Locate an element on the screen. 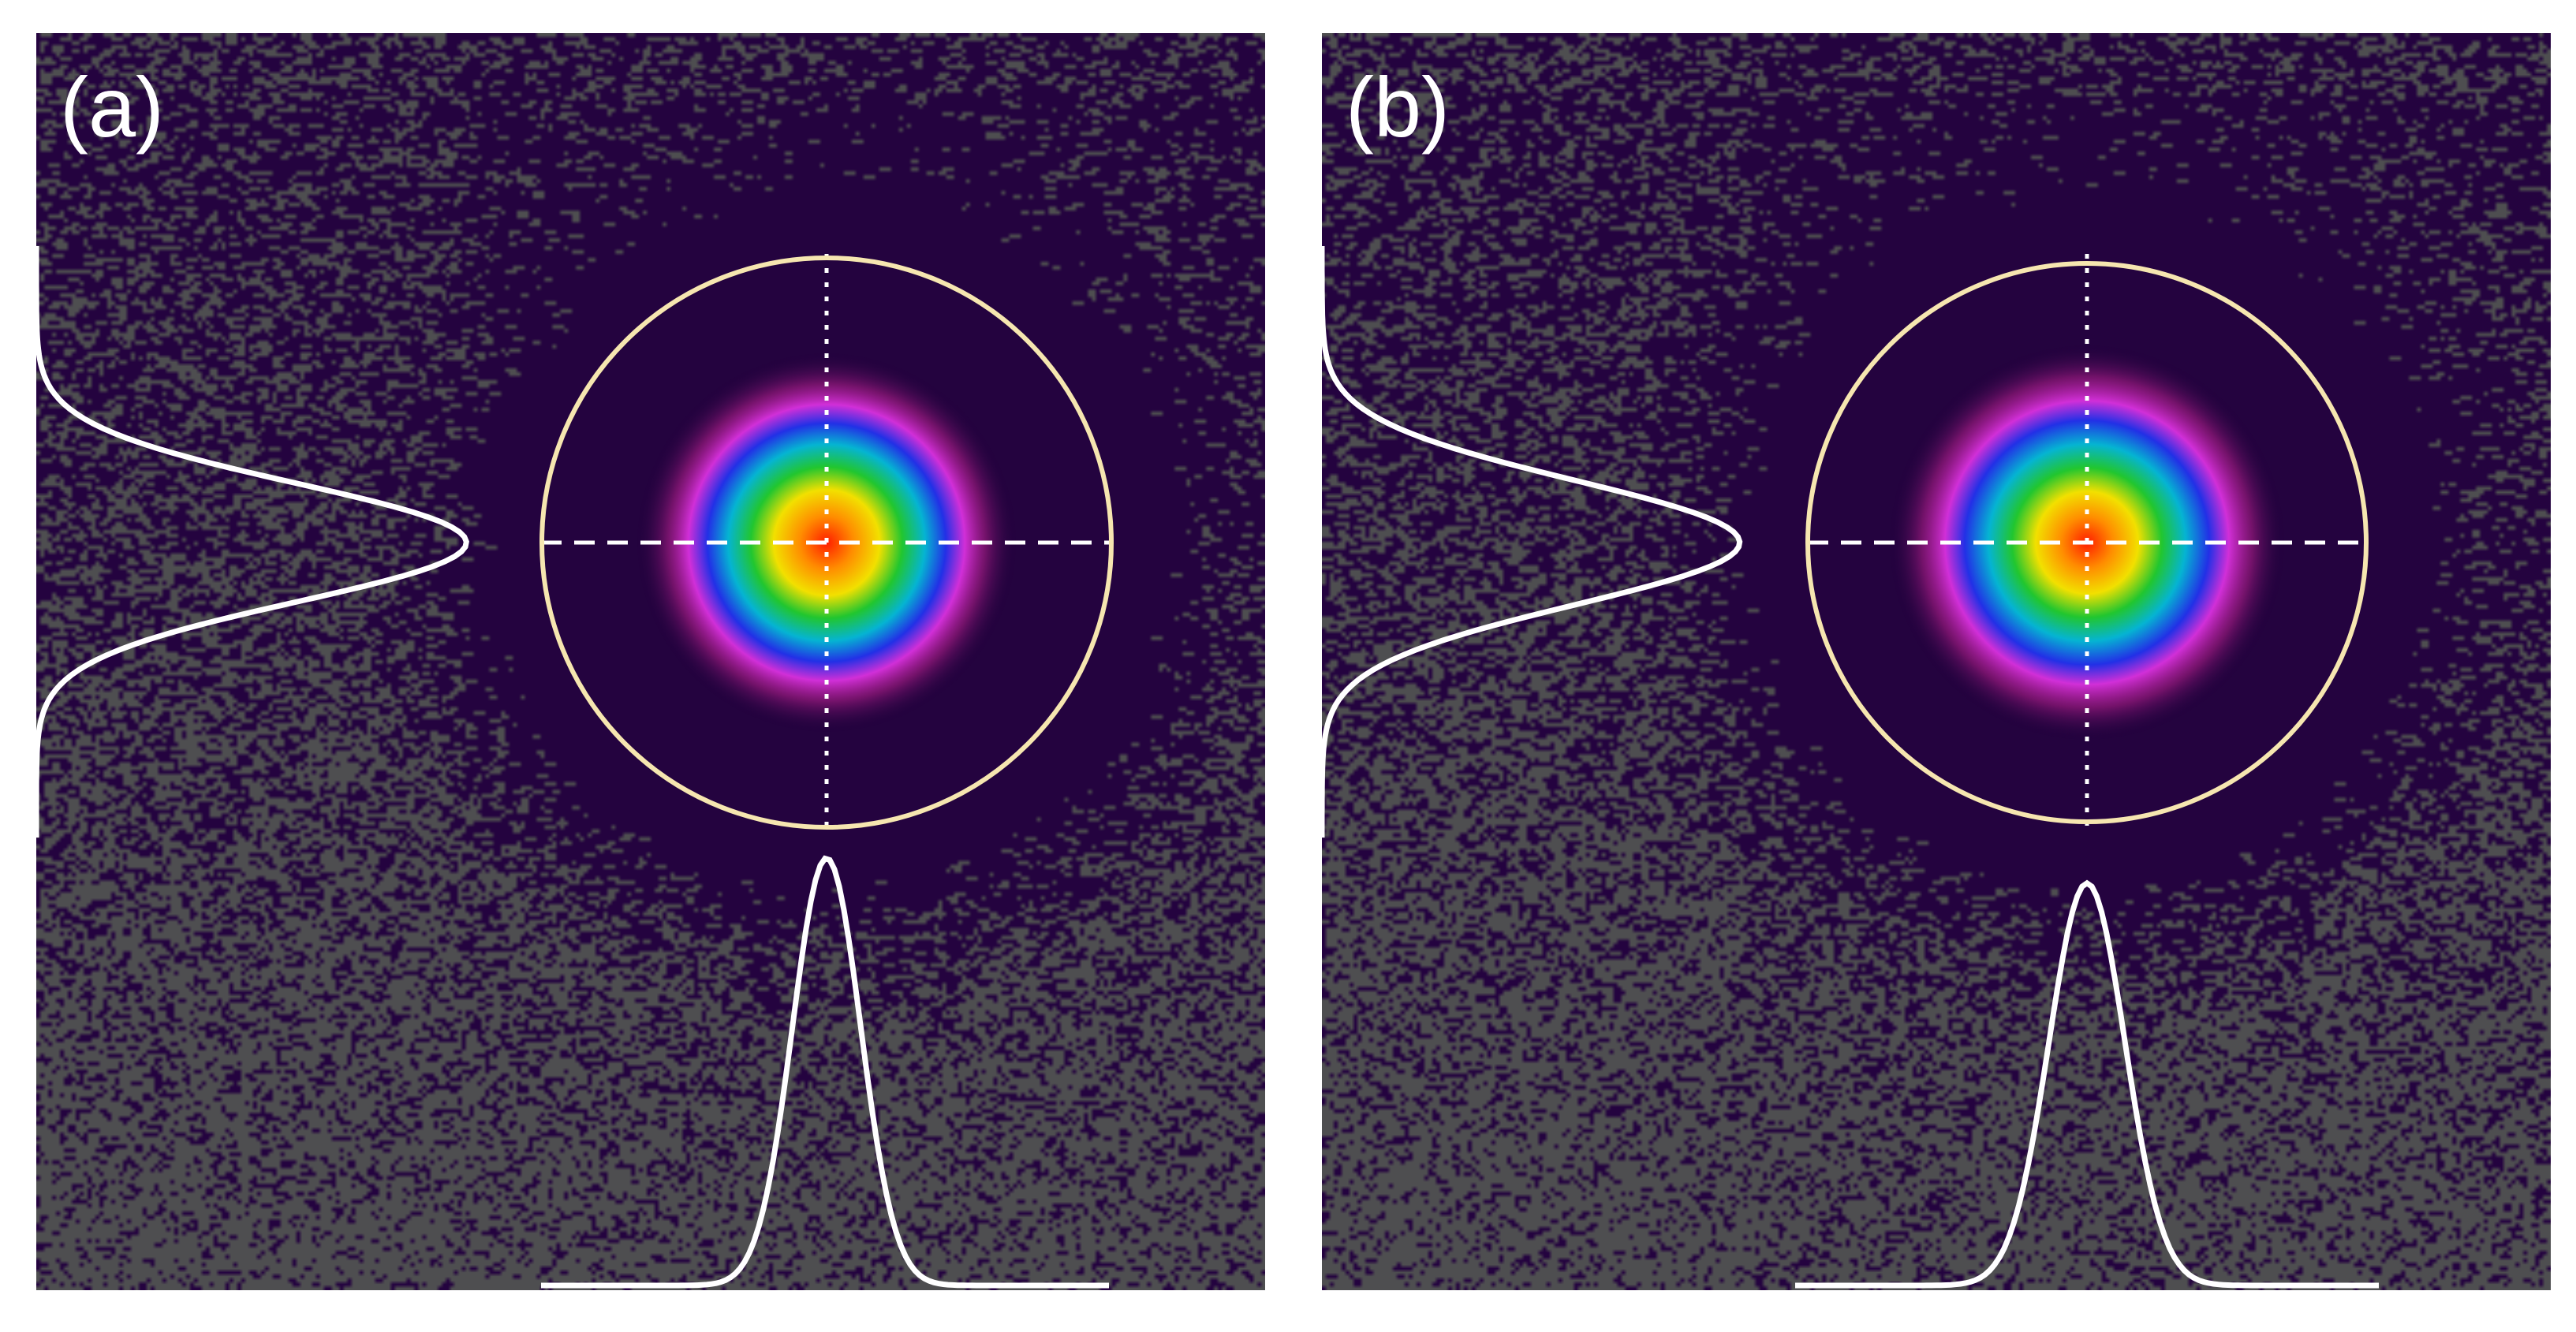 This screenshot has height=1332, width=2576. panel-label: (a) is located at coordinates (112, 107).